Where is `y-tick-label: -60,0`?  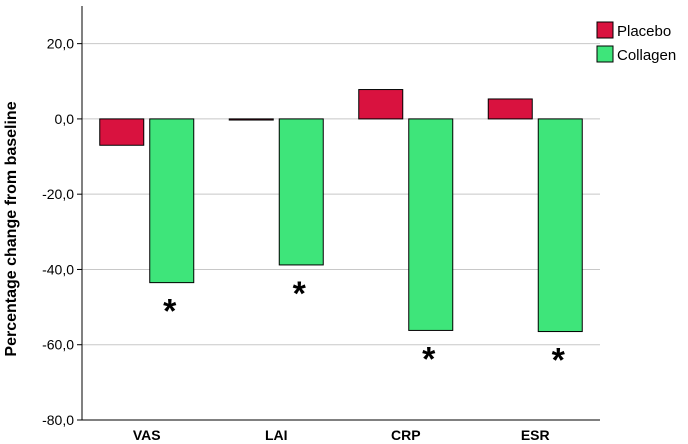 y-tick-label: -60,0 is located at coordinates (58, 345).